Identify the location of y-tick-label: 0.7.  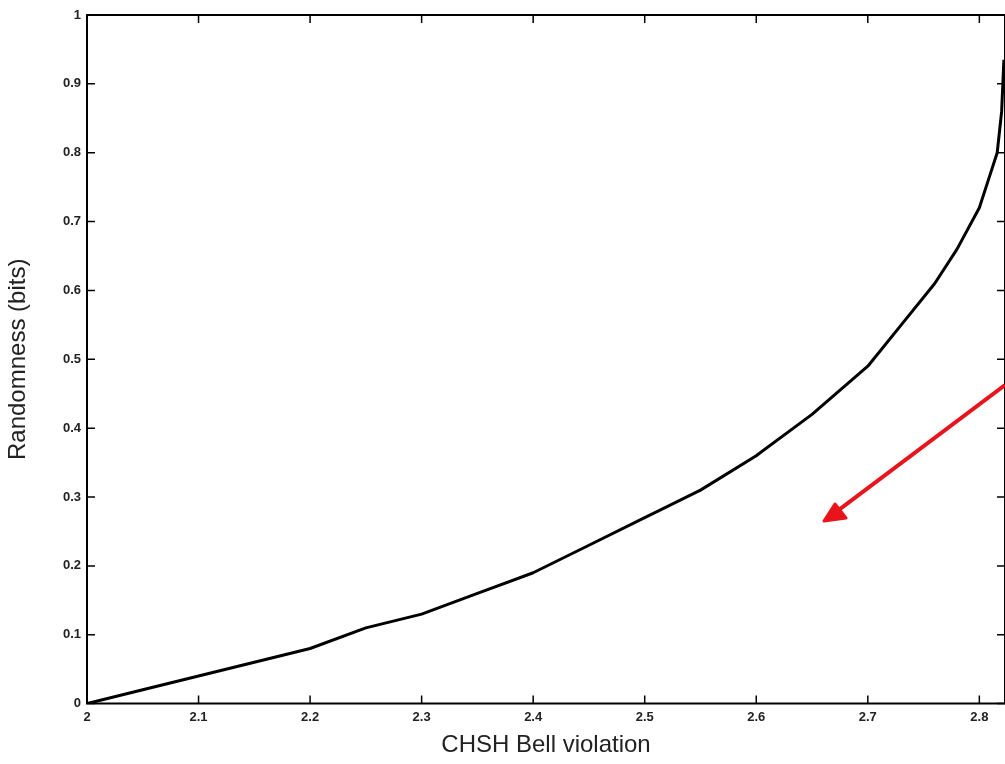
(71, 221).